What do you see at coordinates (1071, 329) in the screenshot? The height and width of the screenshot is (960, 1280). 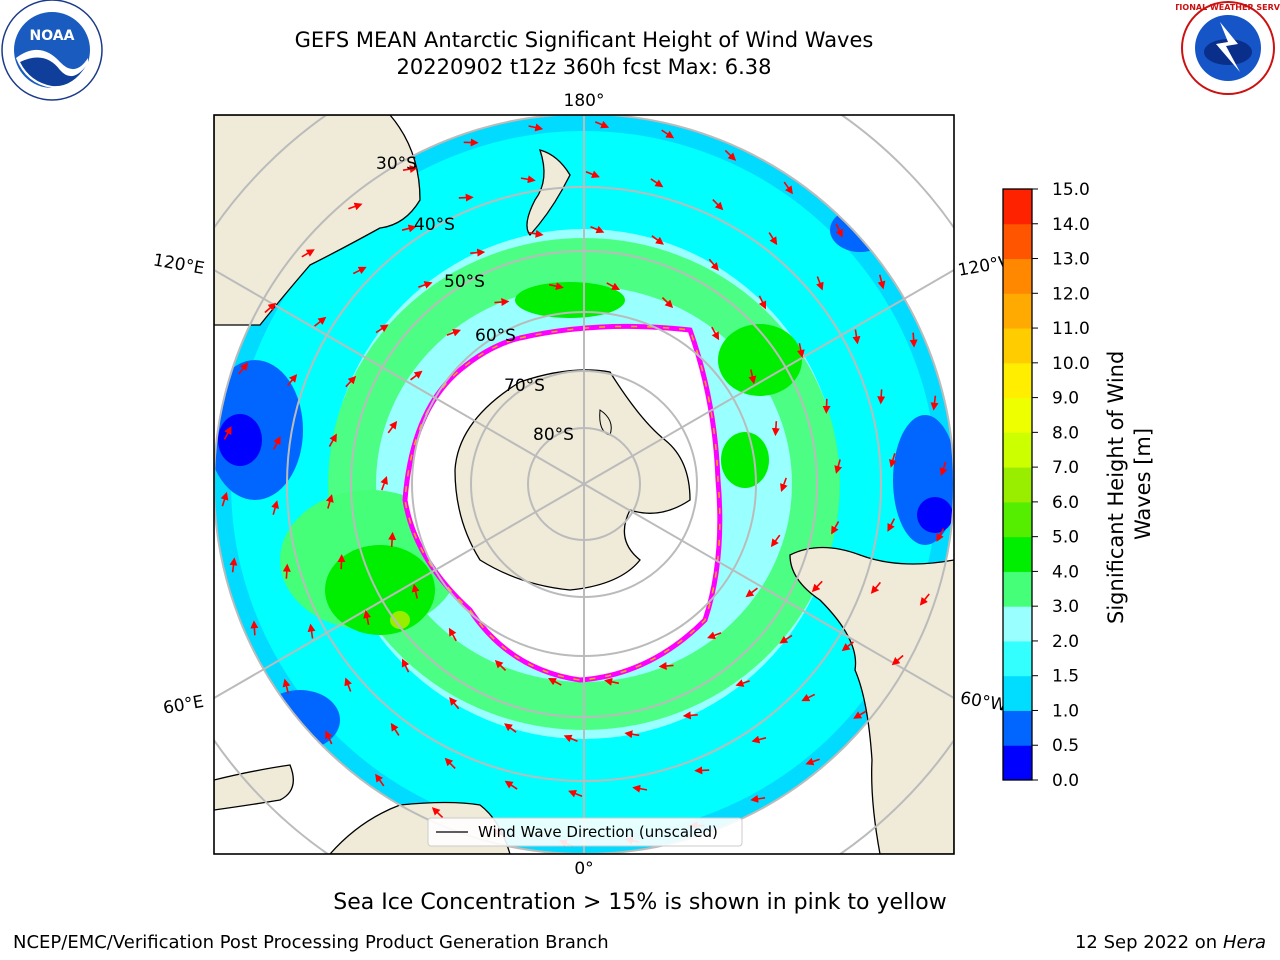 I see `colorbar-tick-label: 11.0` at bounding box center [1071, 329].